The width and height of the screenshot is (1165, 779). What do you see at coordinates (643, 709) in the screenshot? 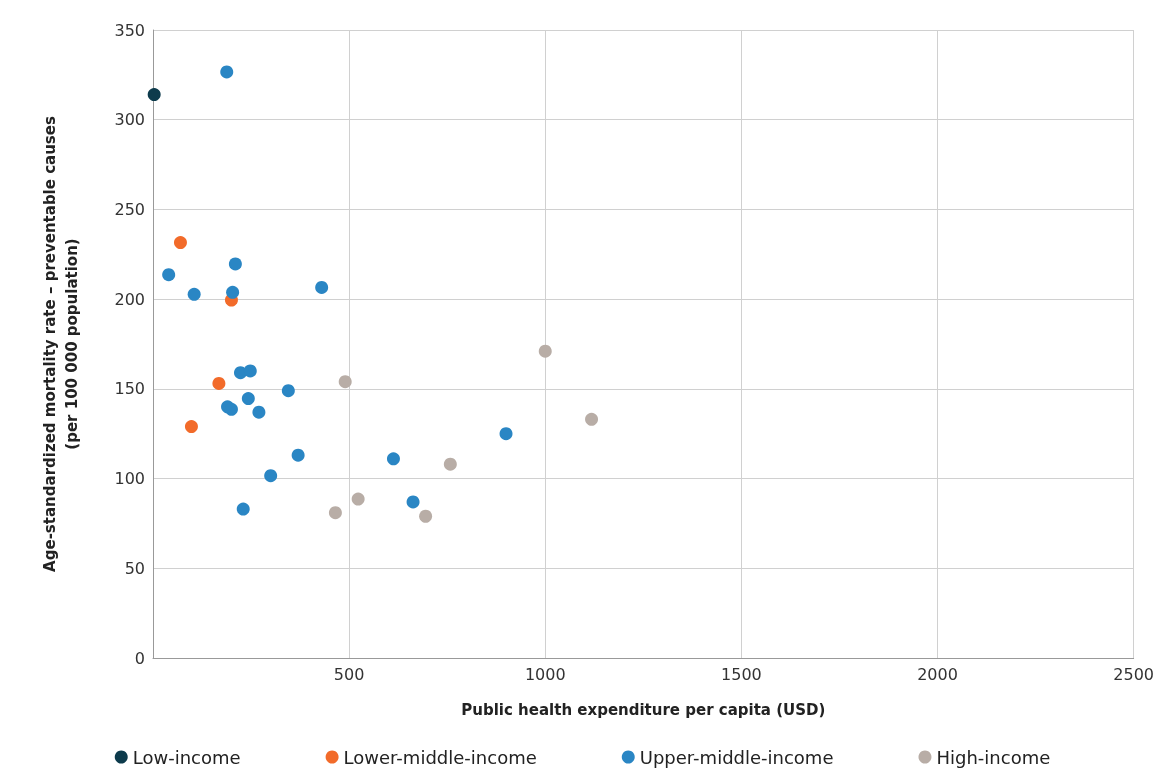
I see `x-axis-title: Public health expenditure per capita (USD)` at bounding box center [643, 709].